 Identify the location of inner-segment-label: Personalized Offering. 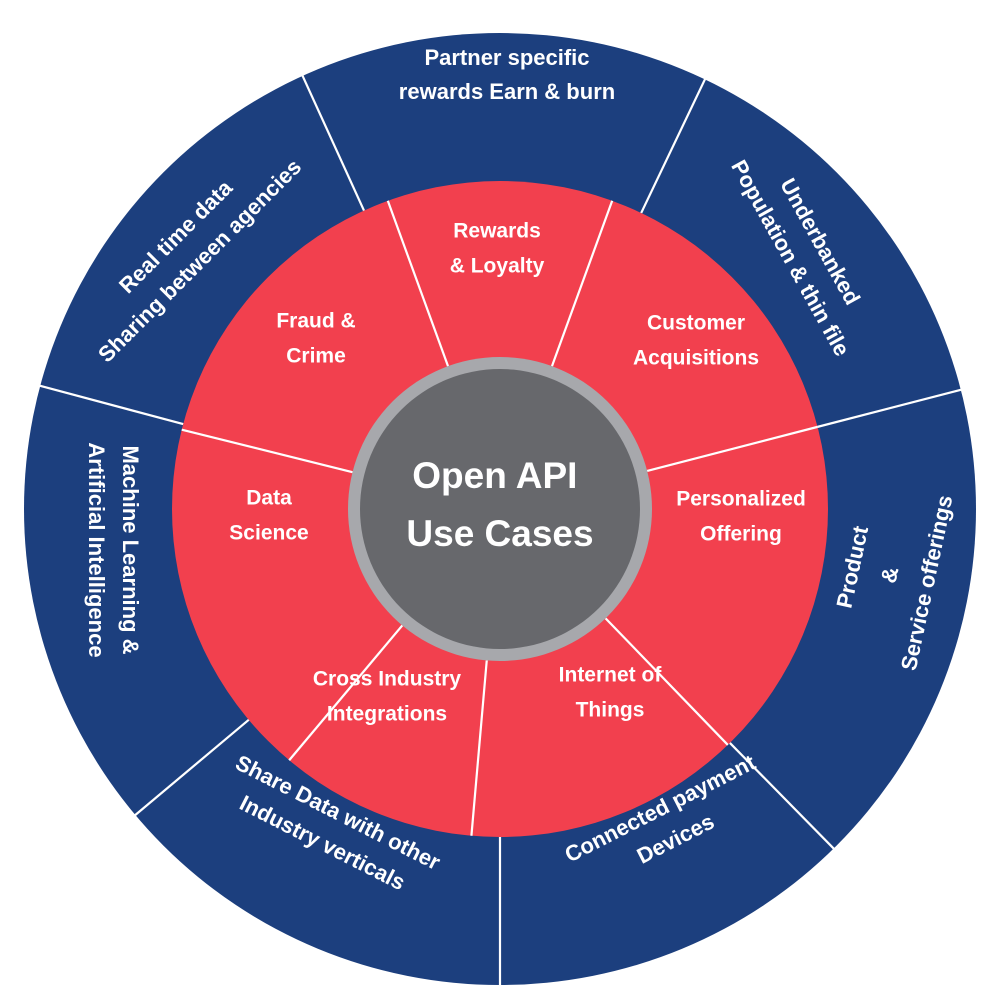
(741, 517).